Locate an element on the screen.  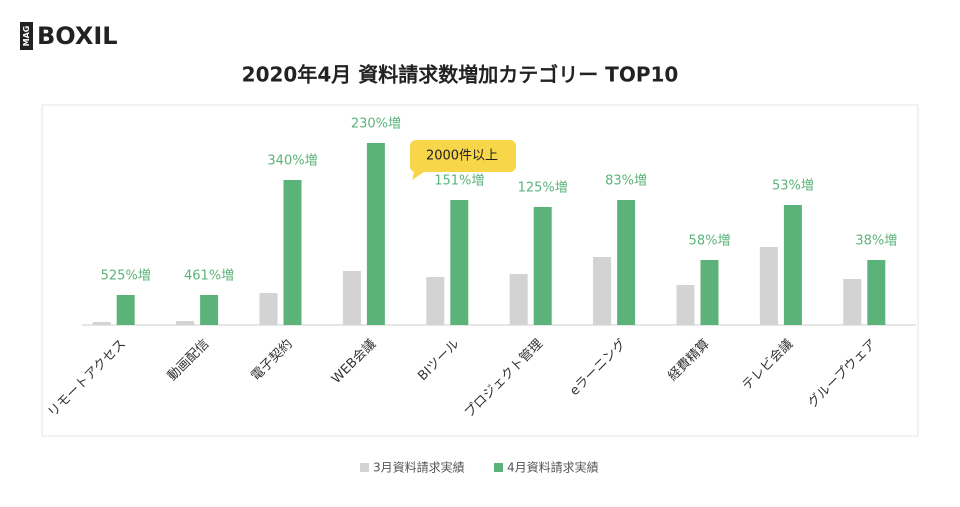
growth-label: 340%増 is located at coordinates (292, 161).